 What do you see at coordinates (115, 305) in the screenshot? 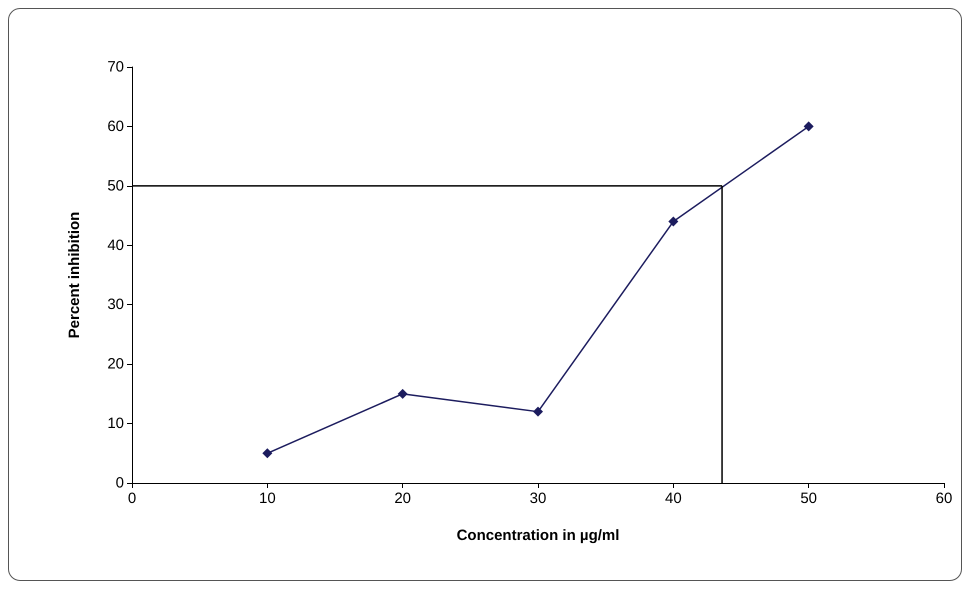
I see `y-tick-label: 30` at bounding box center [115, 305].